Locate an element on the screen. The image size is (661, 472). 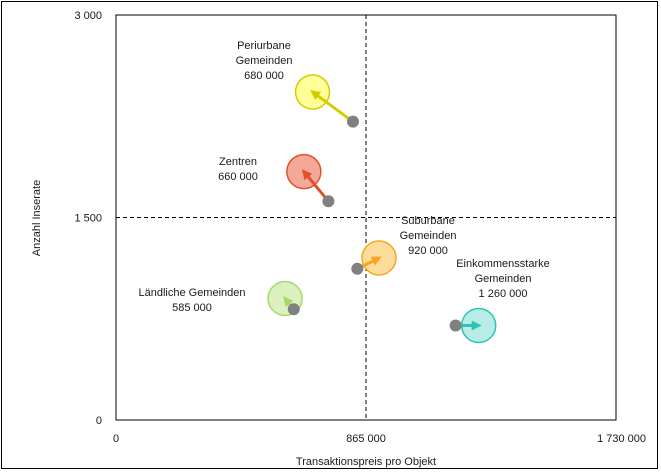
x-tick-label: 1 730 000 is located at coordinates (621, 439).